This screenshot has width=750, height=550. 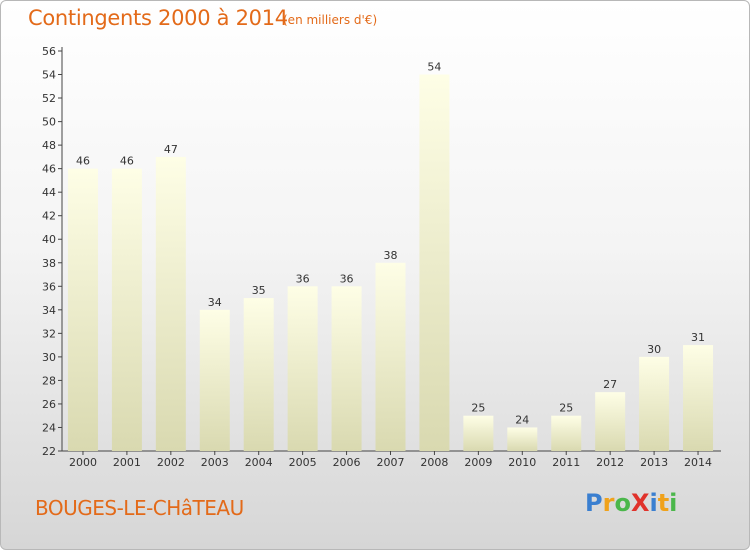 I want to click on x-tick-label-2009: 2009, so click(x=478, y=462).